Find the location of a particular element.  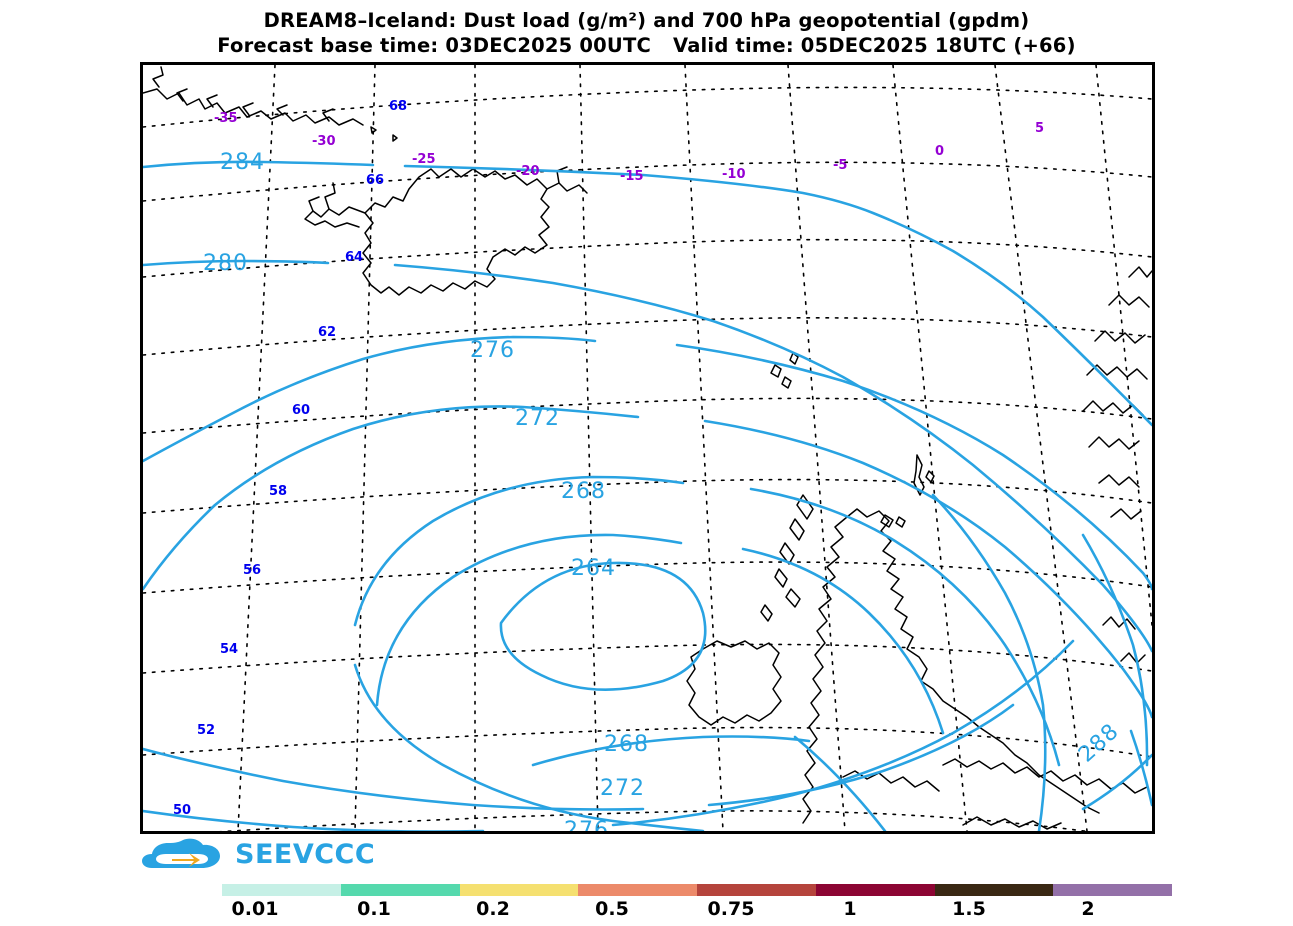

contour-272-lower-left is located at coordinates (394, 779).